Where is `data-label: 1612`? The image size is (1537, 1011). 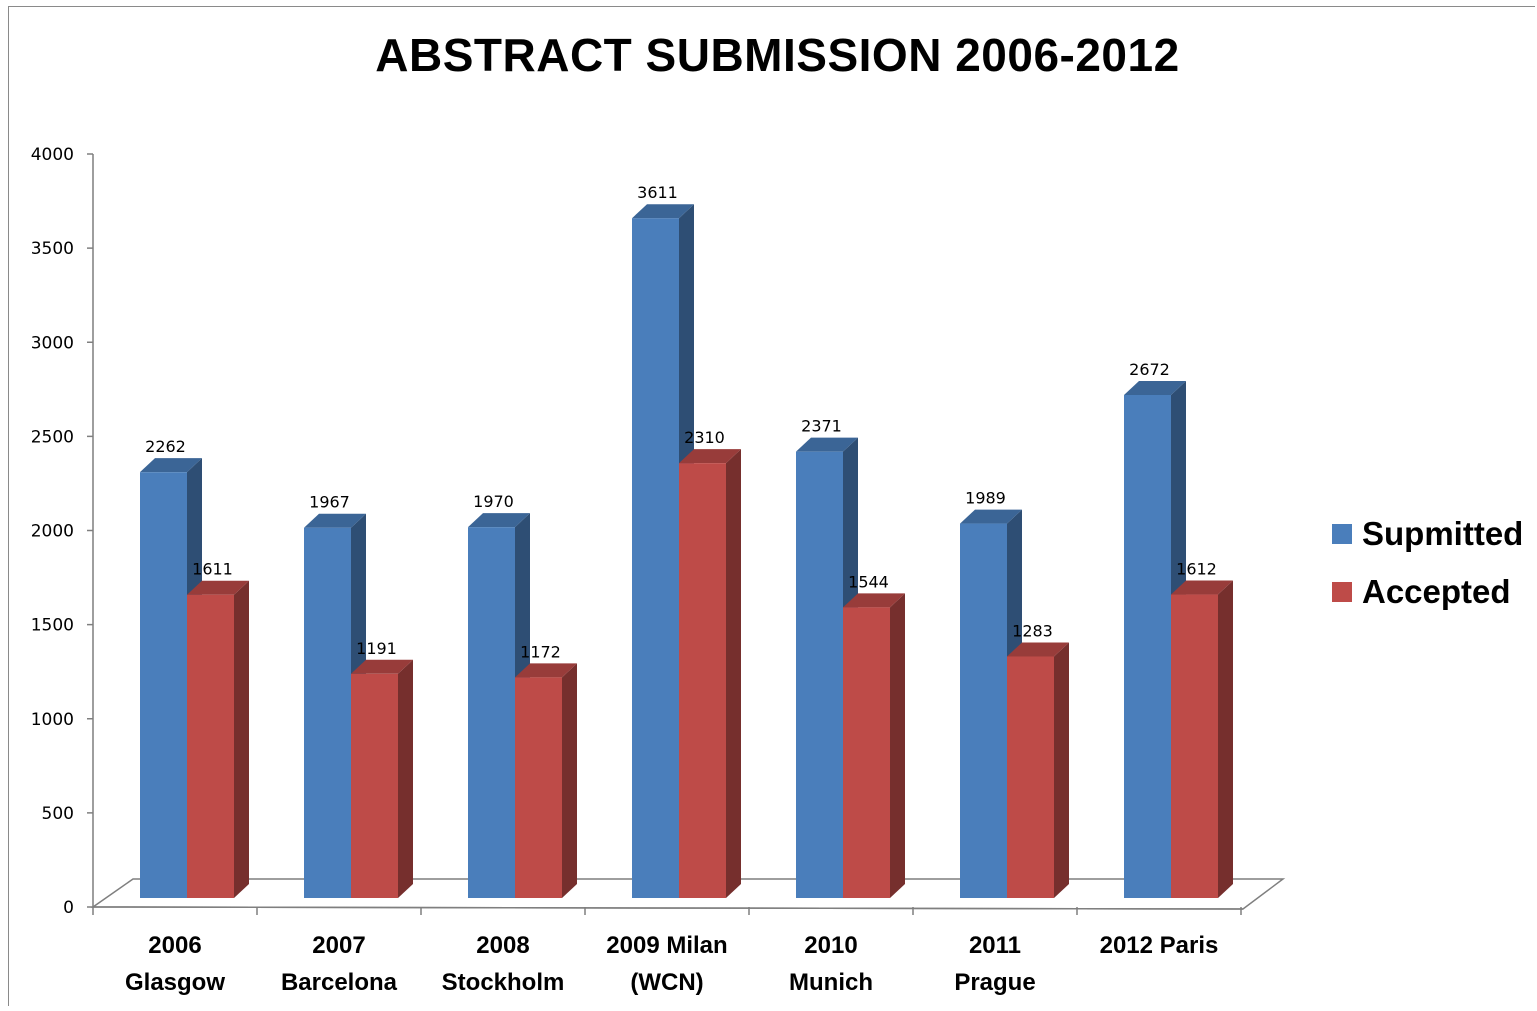 data-label: 1612 is located at coordinates (1196, 569).